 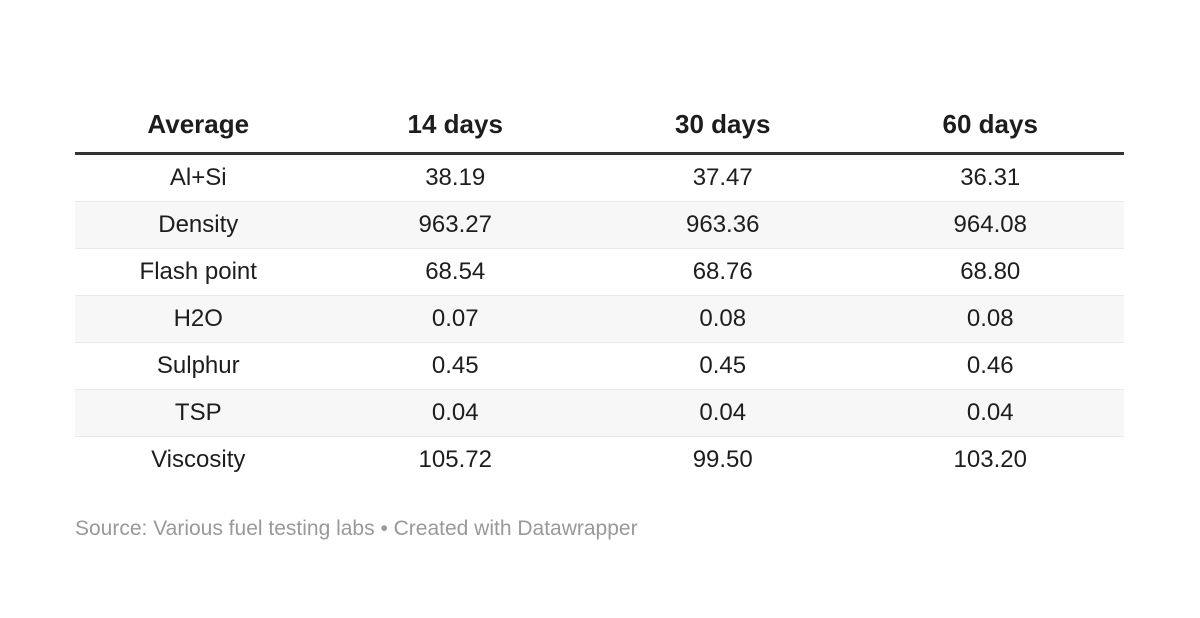 What do you see at coordinates (990, 126) in the screenshot?
I see `header-cell: 60 days` at bounding box center [990, 126].